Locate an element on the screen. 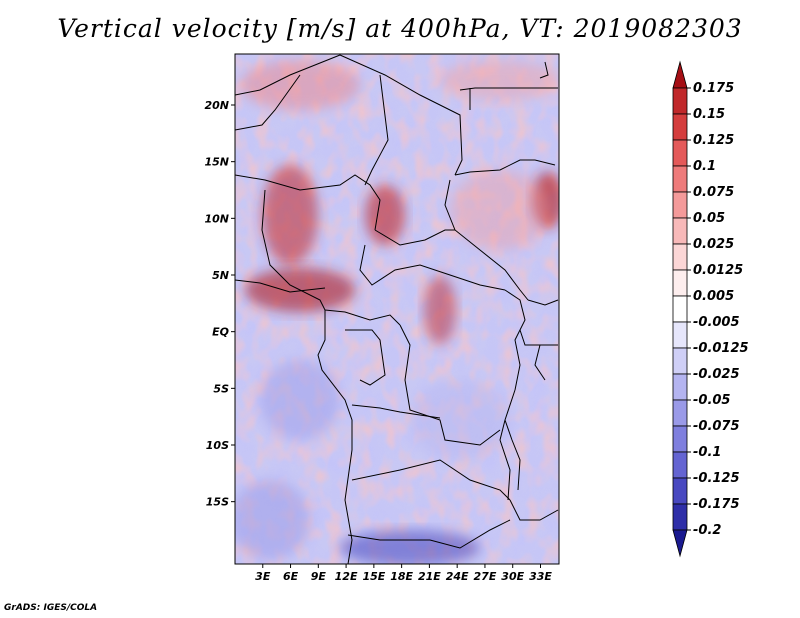 The width and height of the screenshot is (800, 618). lat-tick-label: 15S is located at coordinates (217, 502).